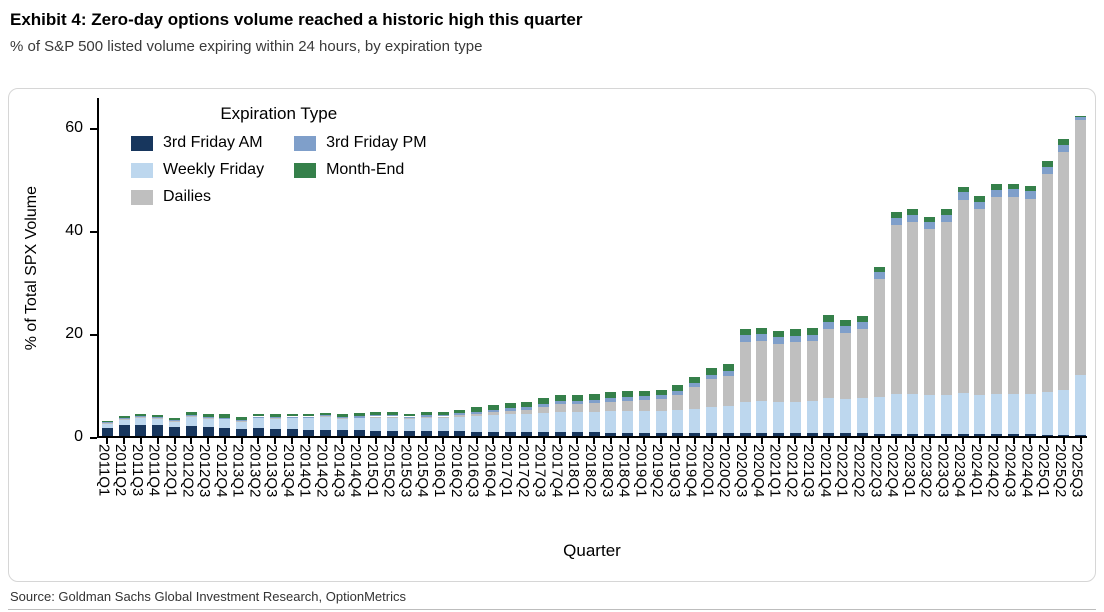 The image size is (1104, 612). I want to click on bar-2011Q3, so click(141, 267).